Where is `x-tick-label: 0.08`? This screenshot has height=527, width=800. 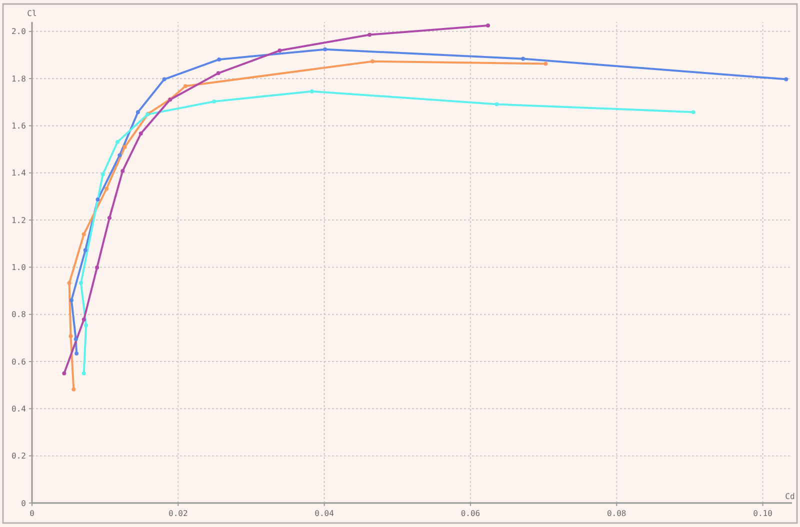
x-tick-label: 0.08 is located at coordinates (616, 513).